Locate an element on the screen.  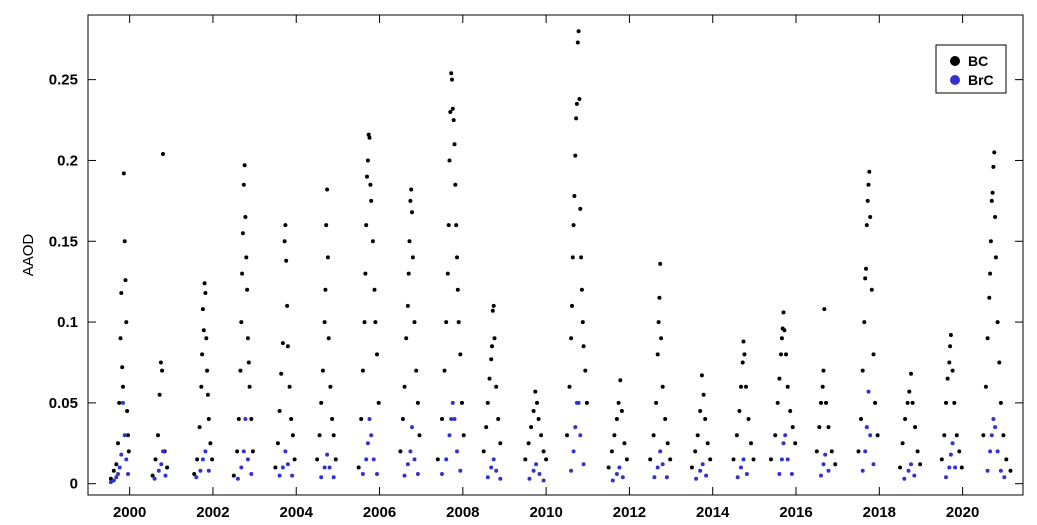
legend-marker-brc is located at coordinates (955, 80).